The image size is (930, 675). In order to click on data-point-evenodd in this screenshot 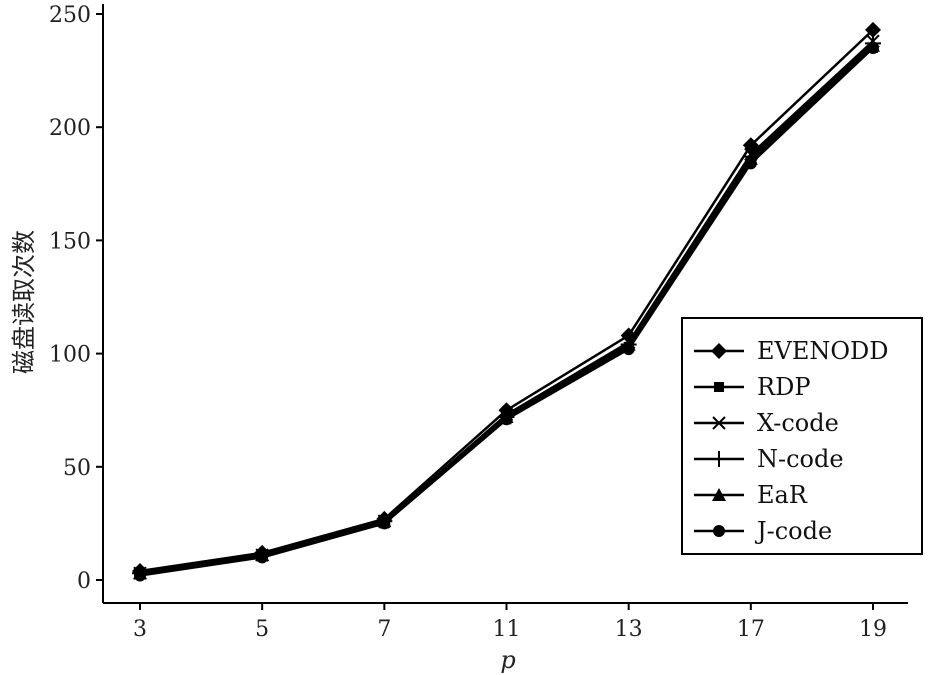, I will do `click(873, 29)`.